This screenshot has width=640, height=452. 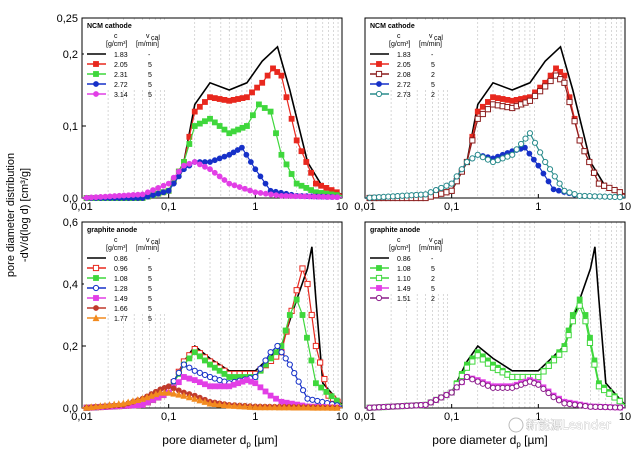 What do you see at coordinates (404, 75) in the screenshot?
I see `legend-label-c: 2.08` at bounding box center [404, 75].